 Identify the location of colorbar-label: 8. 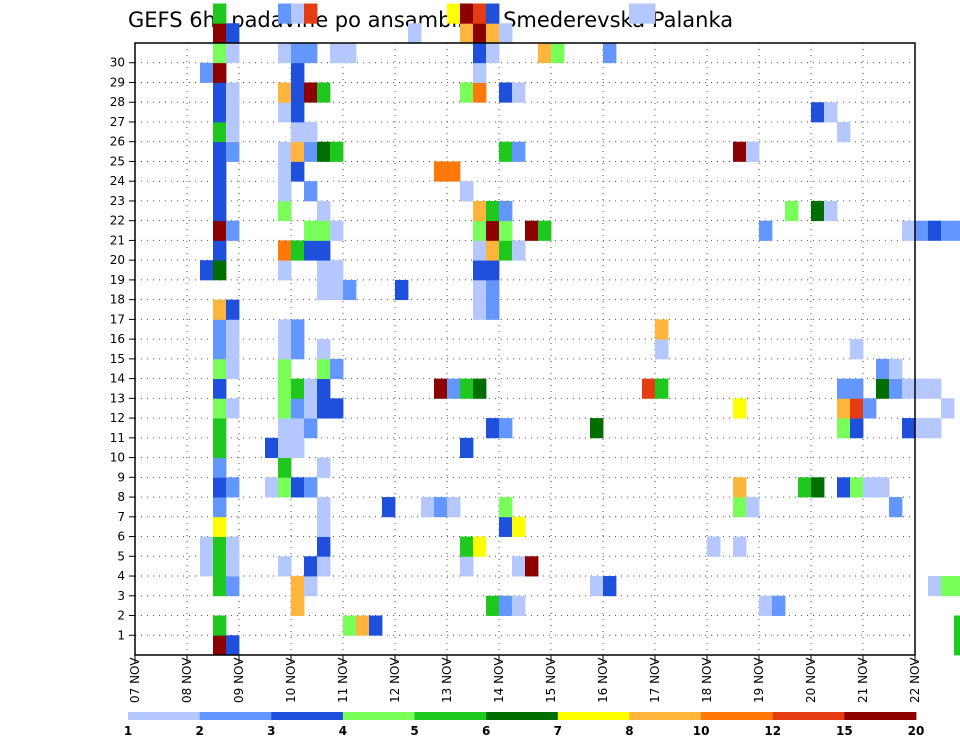
(629, 731).